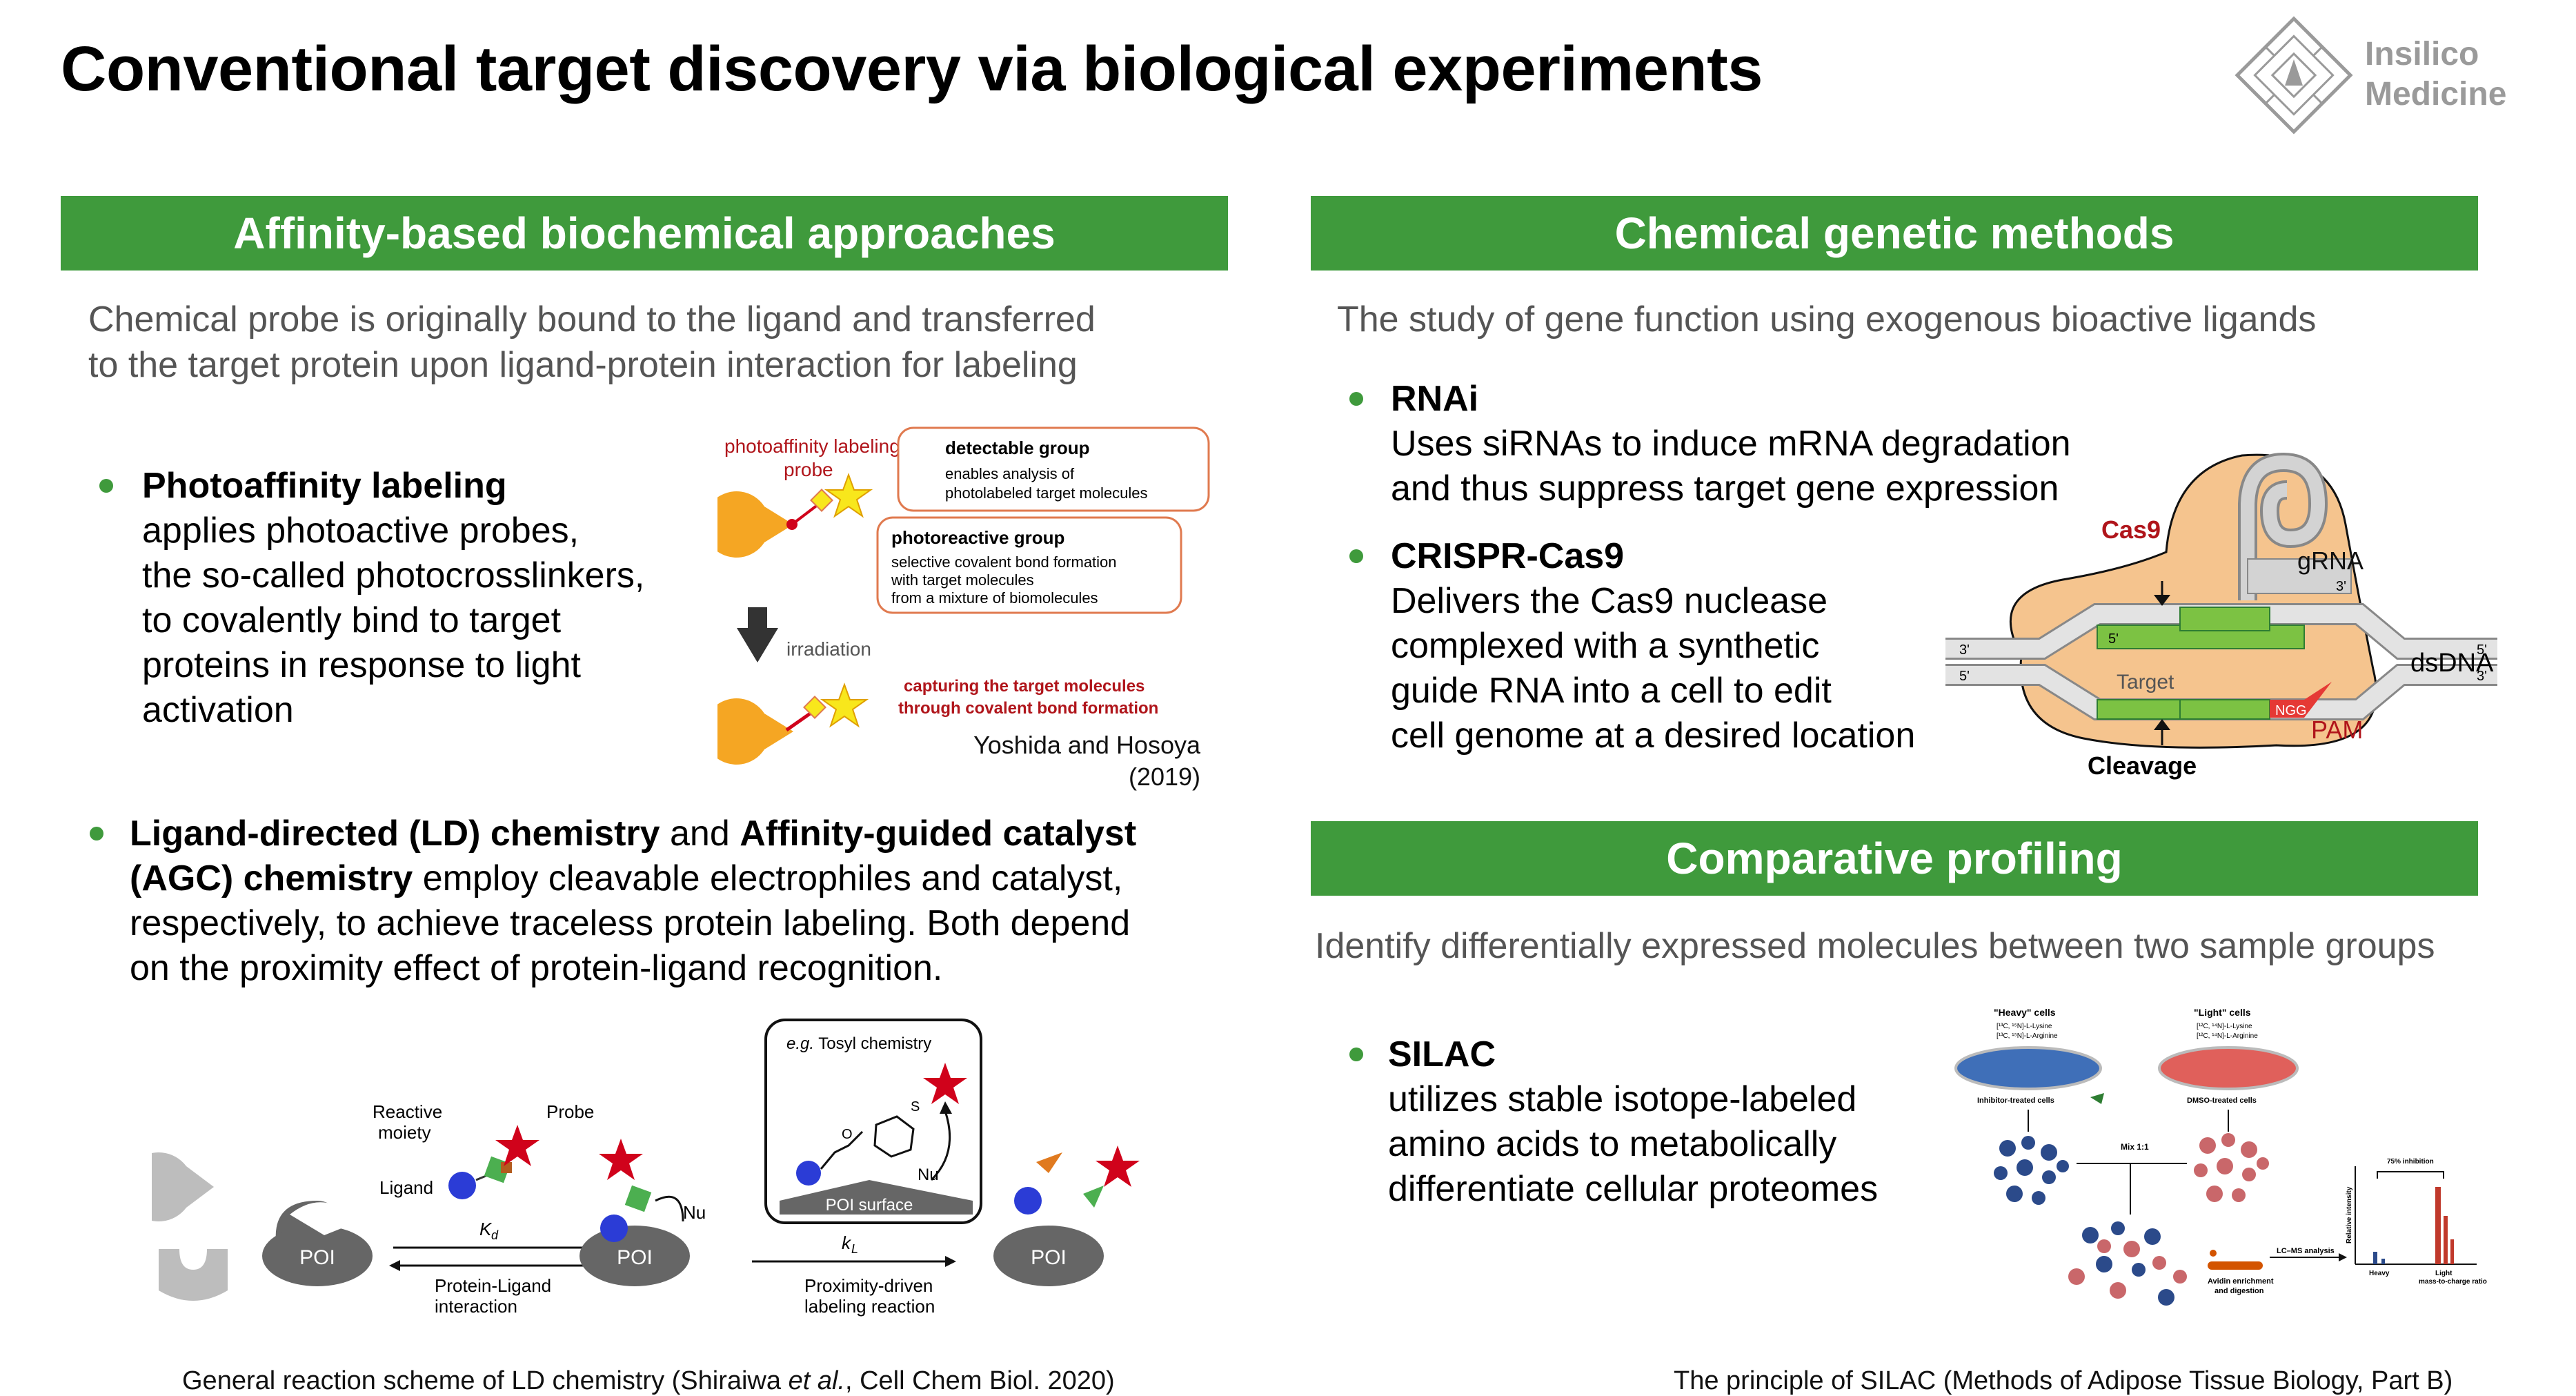 The width and height of the screenshot is (2576, 1396). Describe the element at coordinates (816, 1380) in the screenshot. I see `ld-caption-em: et al.` at that location.